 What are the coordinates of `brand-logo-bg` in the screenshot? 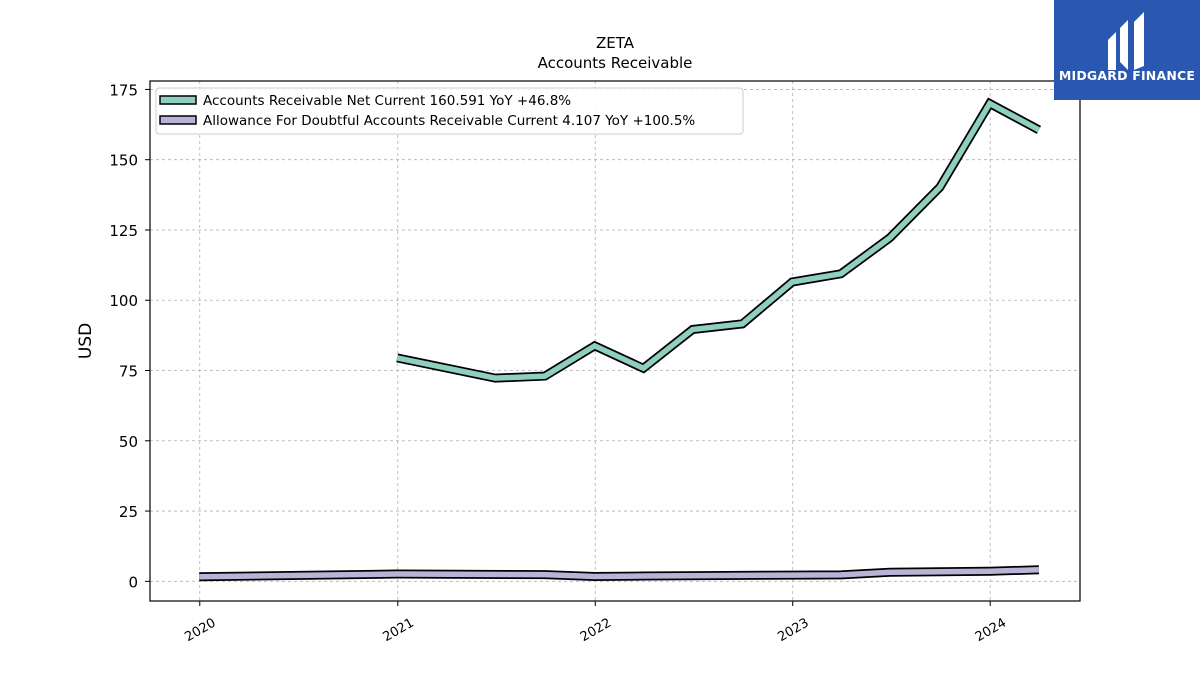 It's located at (1127, 50).